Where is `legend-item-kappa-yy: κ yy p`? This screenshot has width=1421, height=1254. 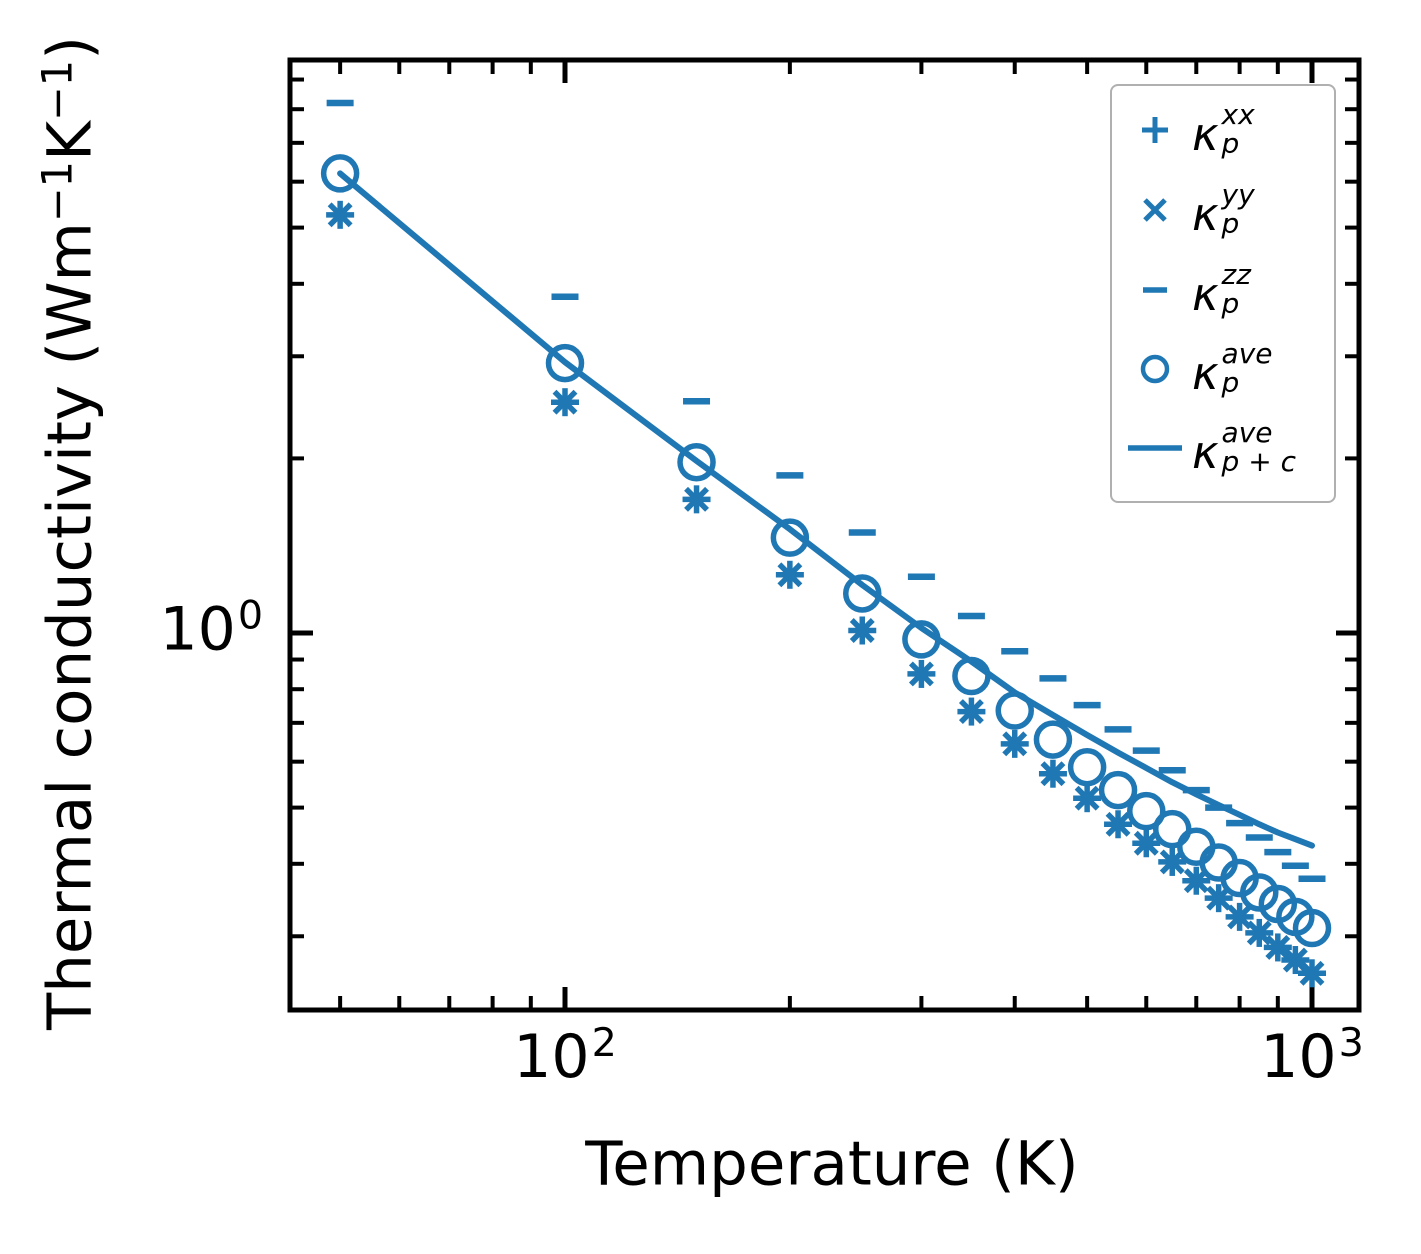 legend-item-kappa-yy: κ yy p is located at coordinates (1227, 210).